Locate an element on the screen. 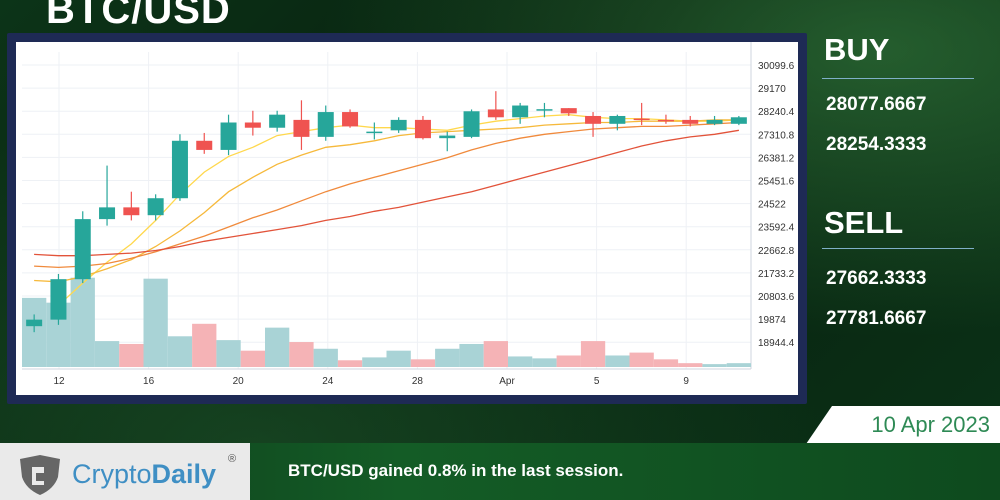 This screenshot has width=1000, height=500. buy-divider is located at coordinates (898, 78).